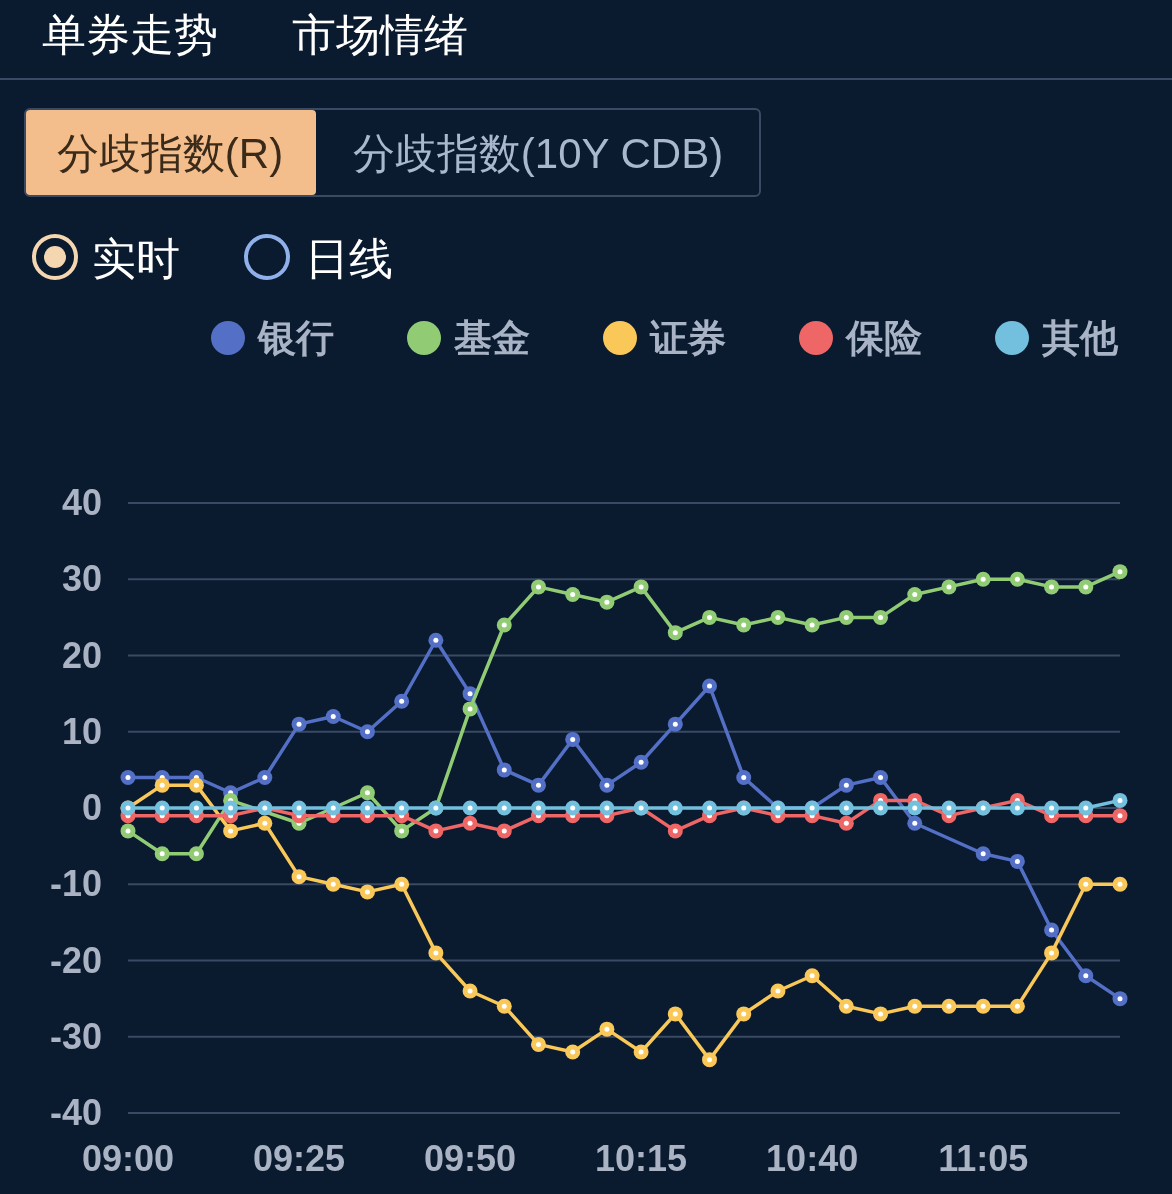 This screenshot has height=1194, width=1172. Describe the element at coordinates (299, 1158) in the screenshot. I see `x-tick-label: 09:25` at that location.